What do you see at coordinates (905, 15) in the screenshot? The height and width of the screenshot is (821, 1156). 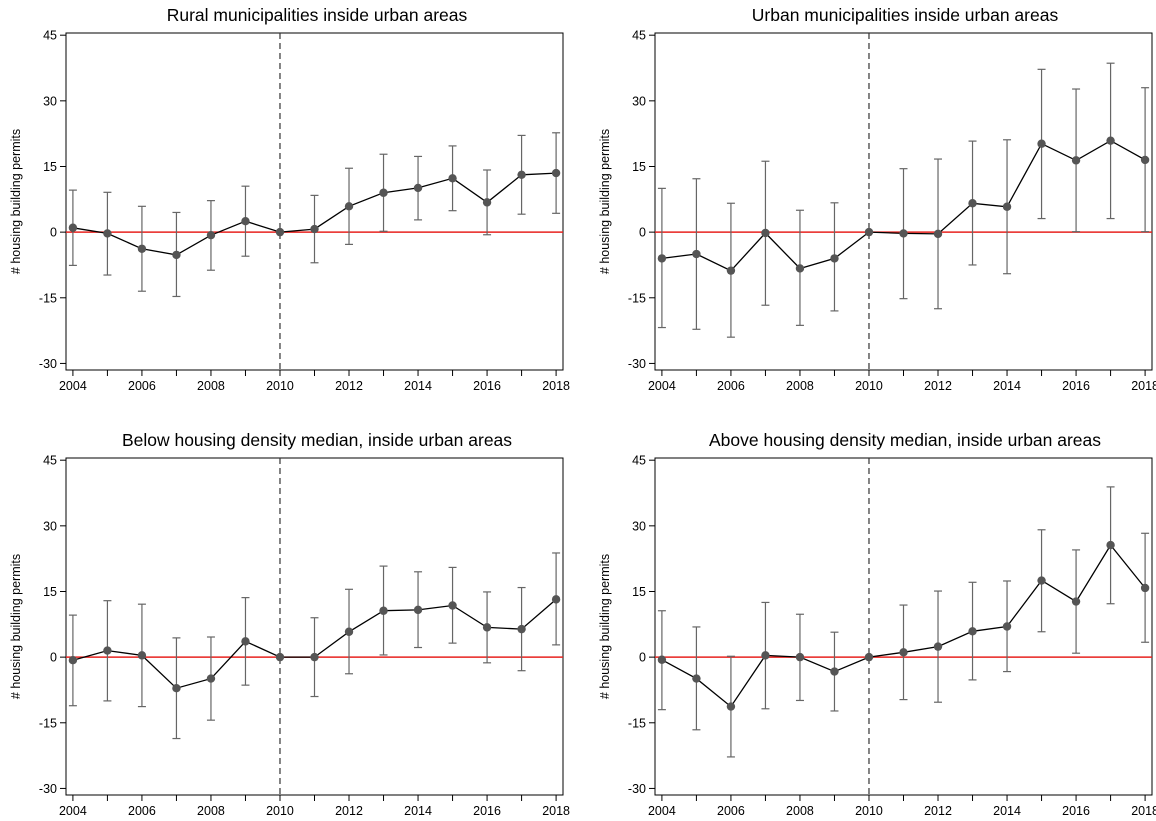 I see `chart-title: Urban municipalities inside urban areas` at bounding box center [905, 15].